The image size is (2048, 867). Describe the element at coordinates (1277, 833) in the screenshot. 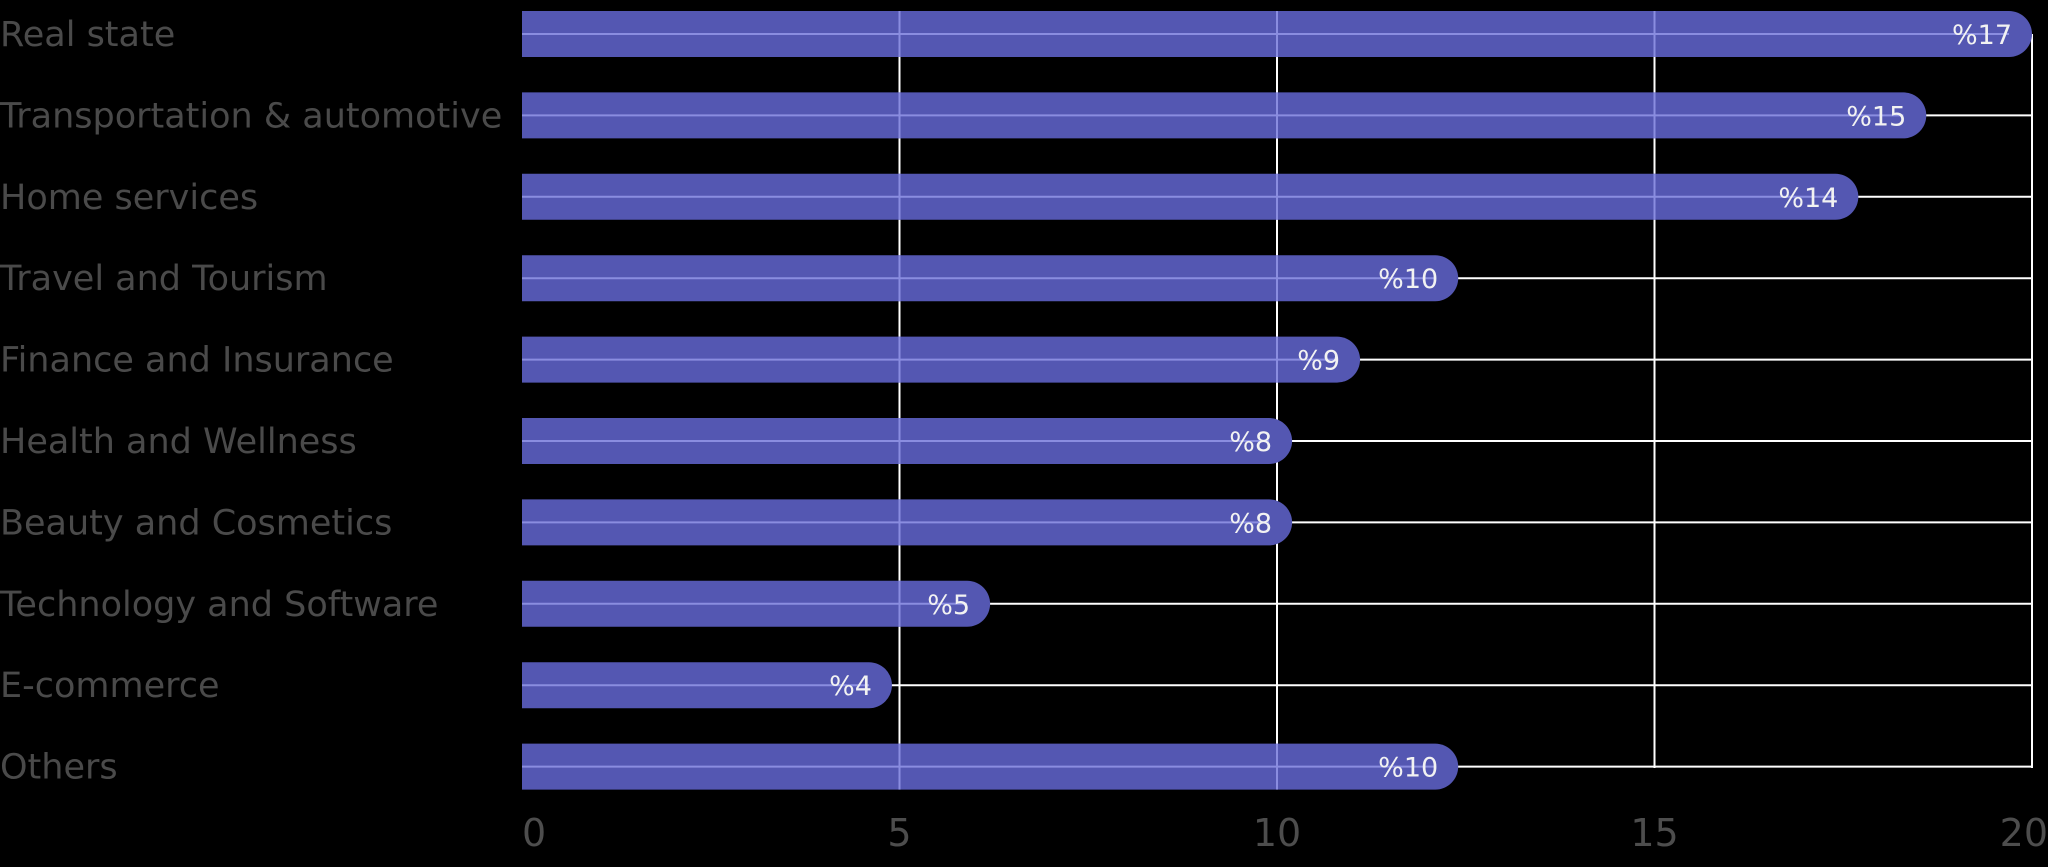

I see `x-tick-label: 10` at that location.